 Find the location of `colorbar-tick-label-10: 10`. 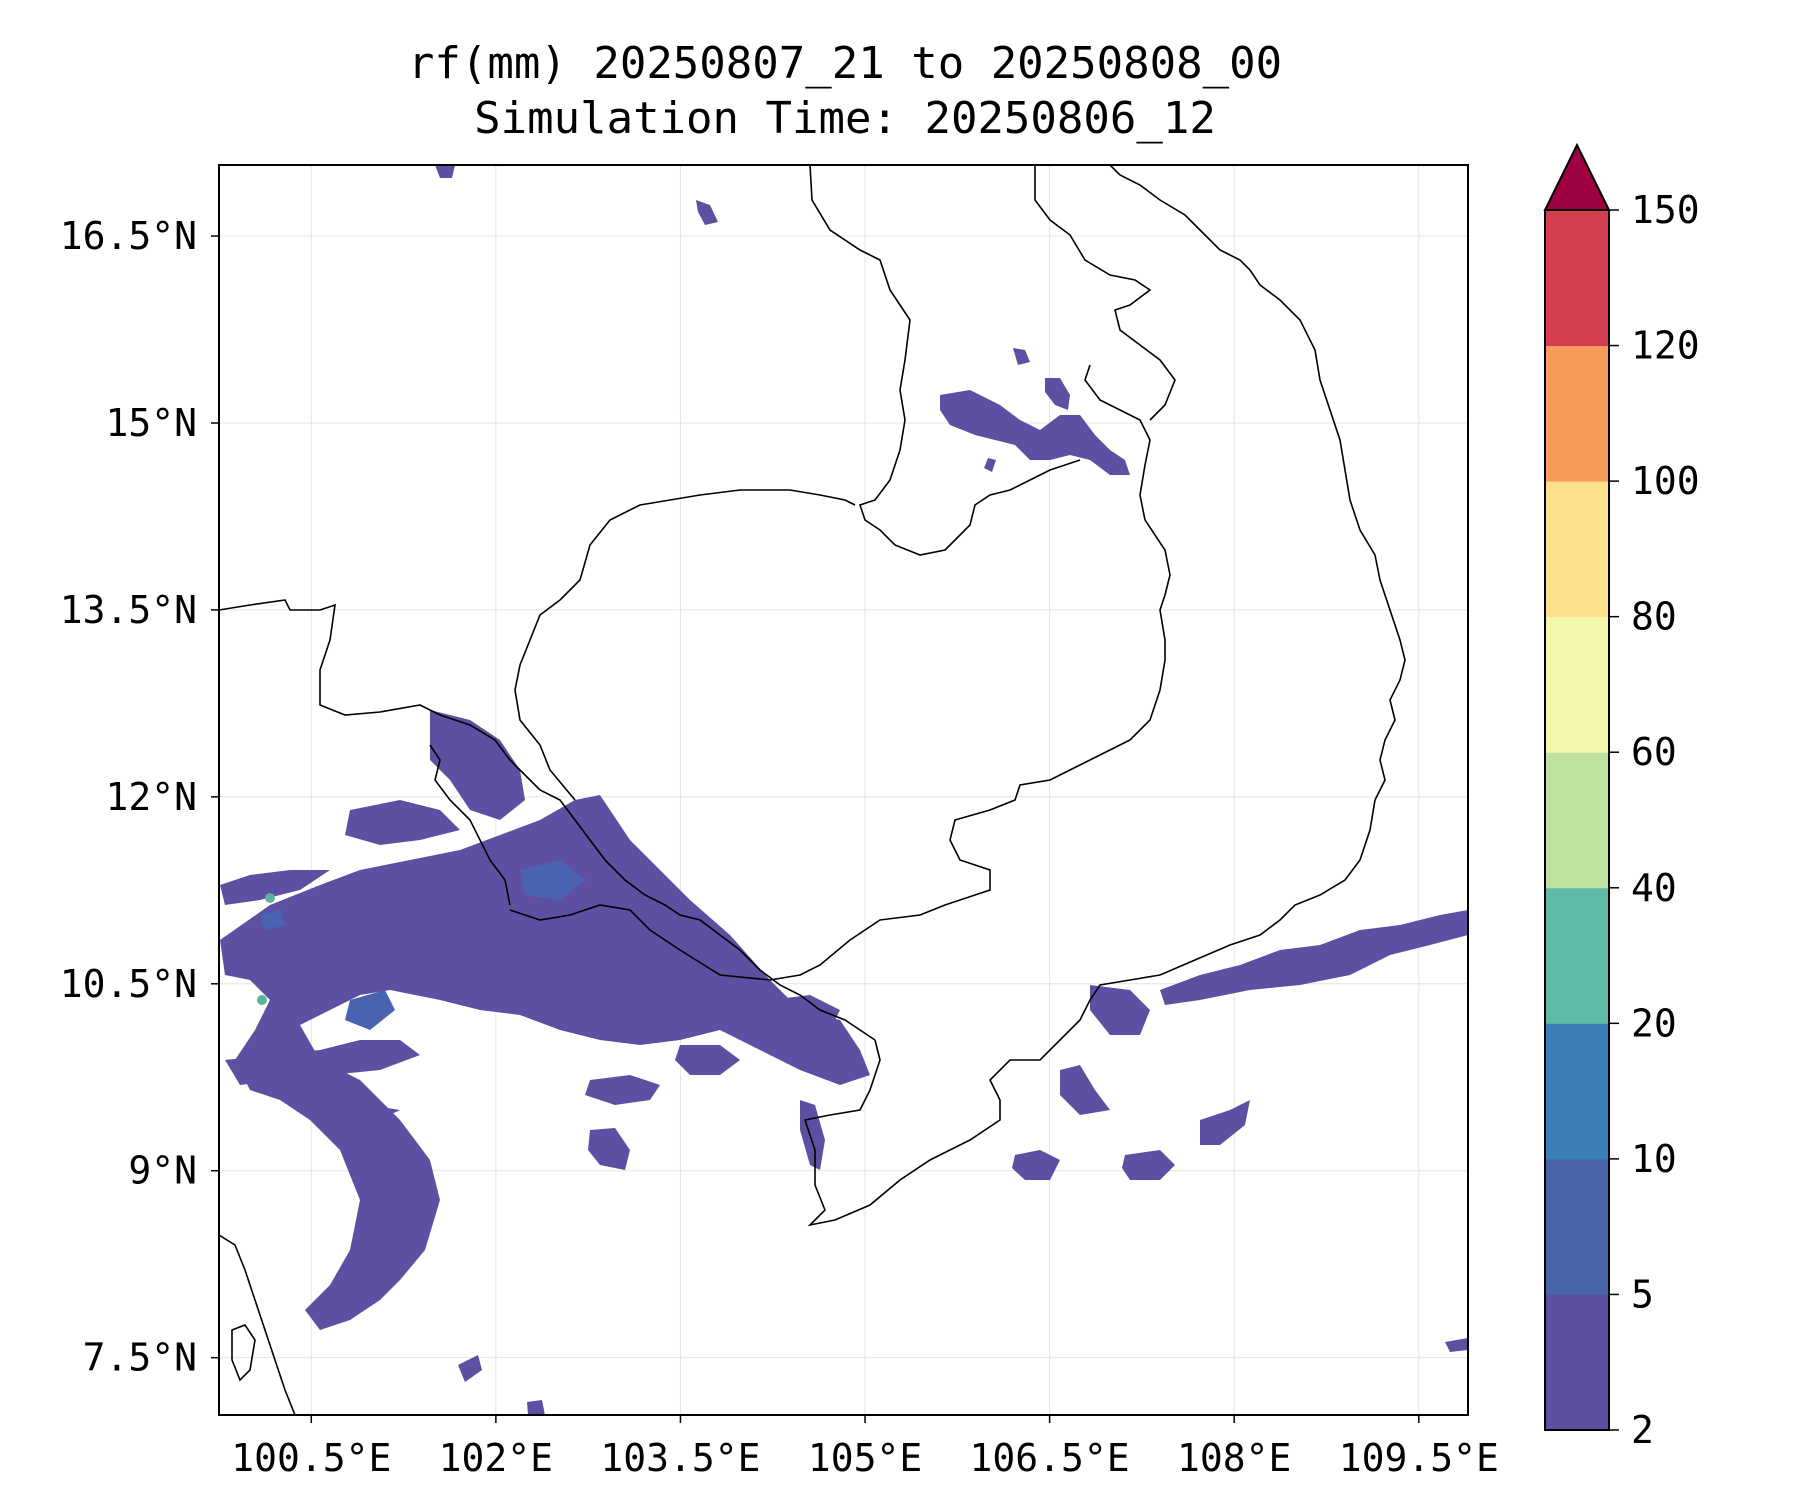

colorbar-tick-label-10: 10 is located at coordinates (1654, 1159).